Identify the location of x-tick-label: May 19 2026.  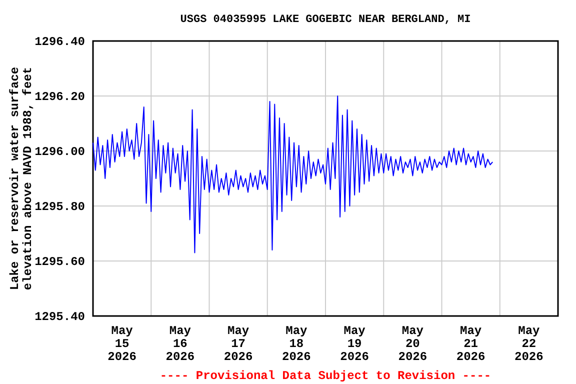
(354, 344).